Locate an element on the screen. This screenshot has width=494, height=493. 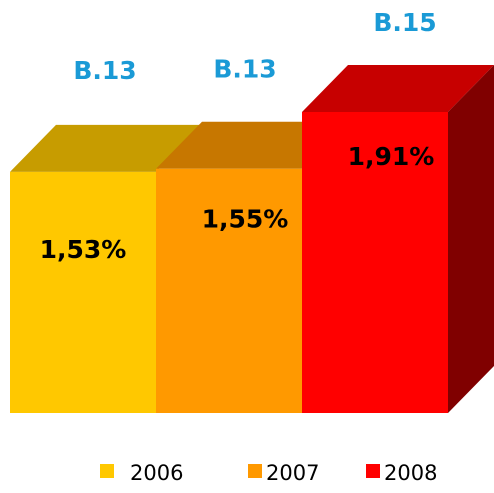
legend-label: 2006 is located at coordinates (156, 473).